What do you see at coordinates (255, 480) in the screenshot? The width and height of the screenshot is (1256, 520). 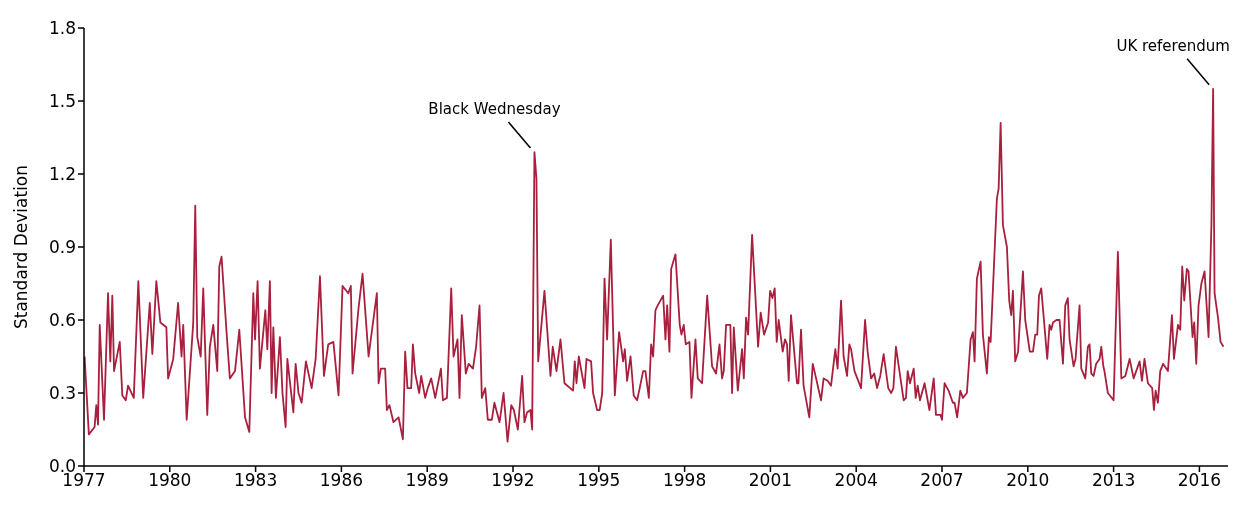 I see `x-tick-label: 1983` at bounding box center [255, 480].